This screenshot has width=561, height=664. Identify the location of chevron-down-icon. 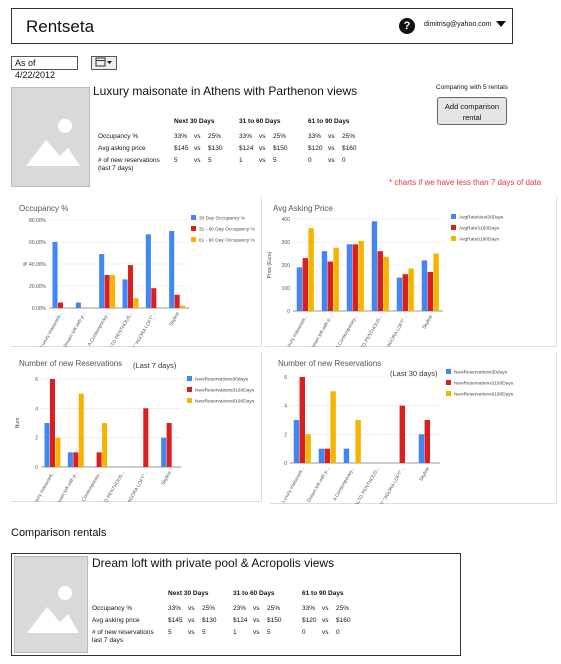
(501, 24).